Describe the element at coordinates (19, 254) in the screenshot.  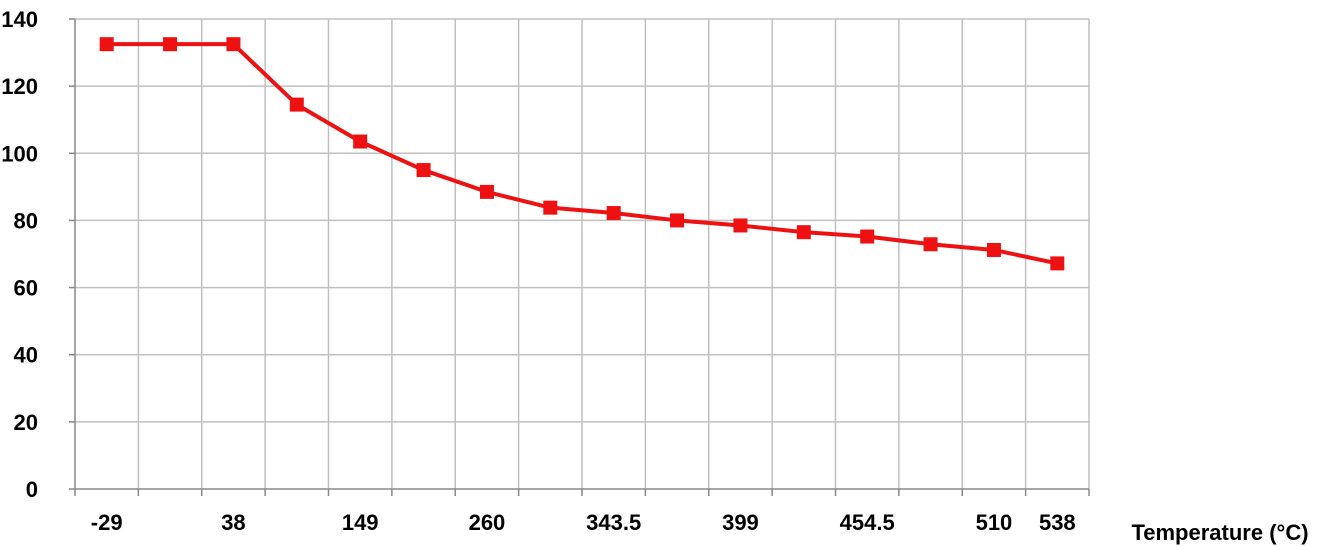
I see `y-tick-labels: 0 20 40 60 80 100 120 140` at that location.